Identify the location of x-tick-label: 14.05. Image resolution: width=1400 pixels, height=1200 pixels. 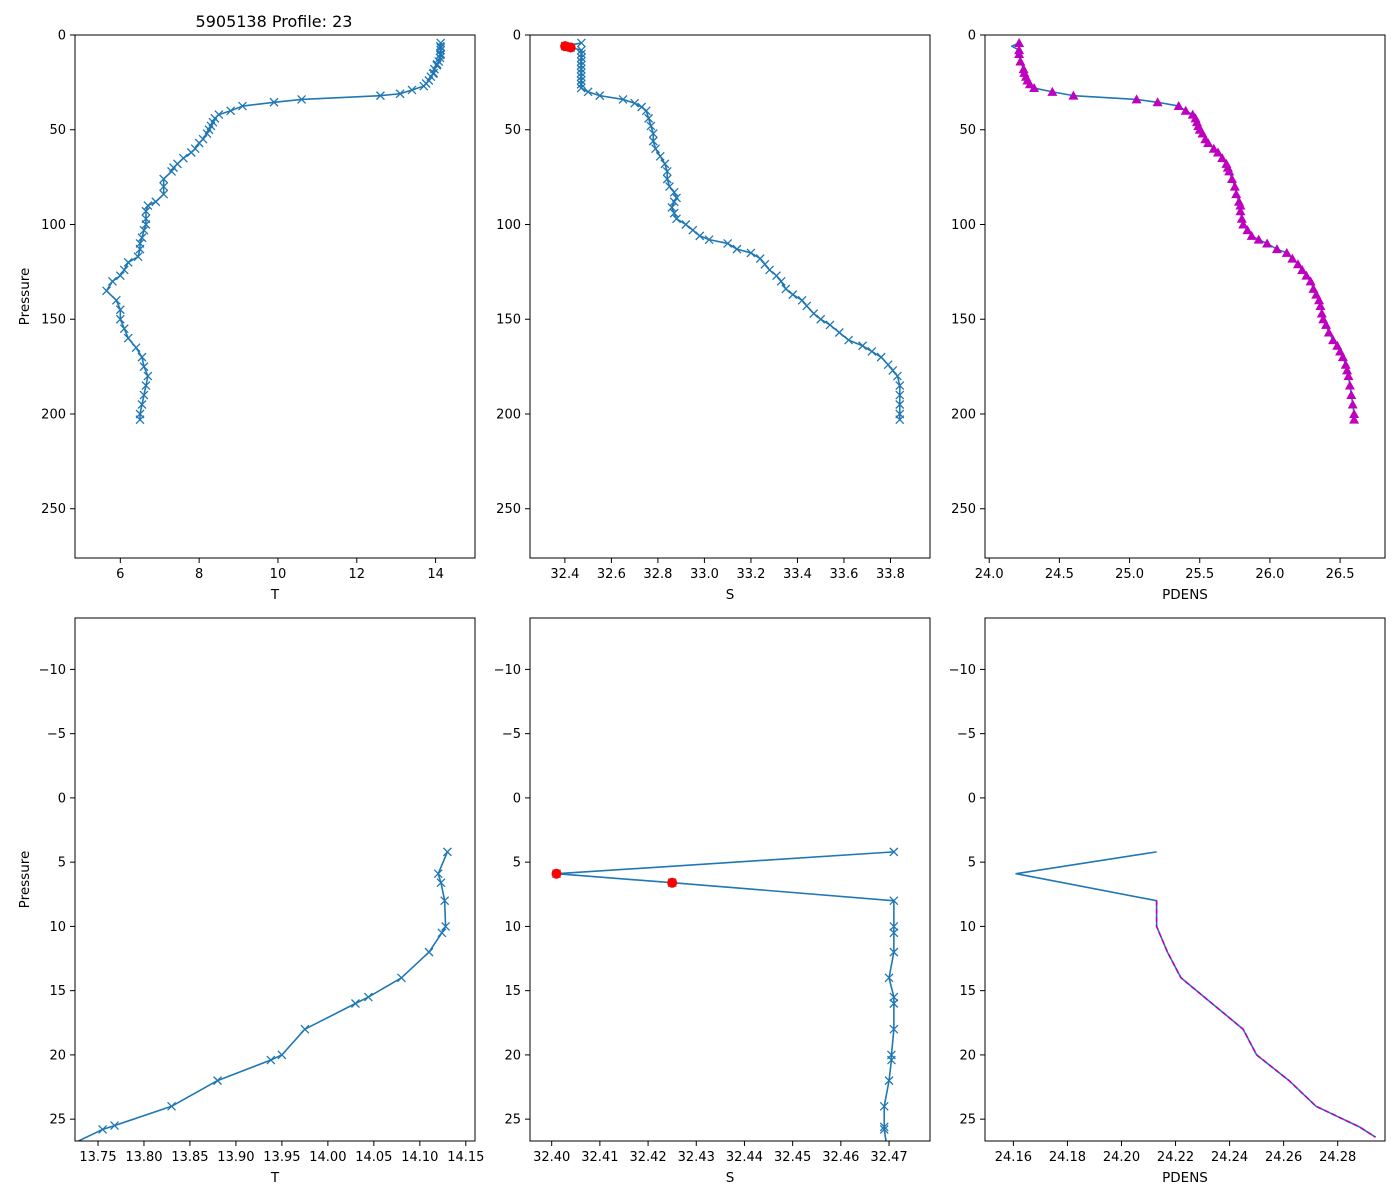
(373, 1157).